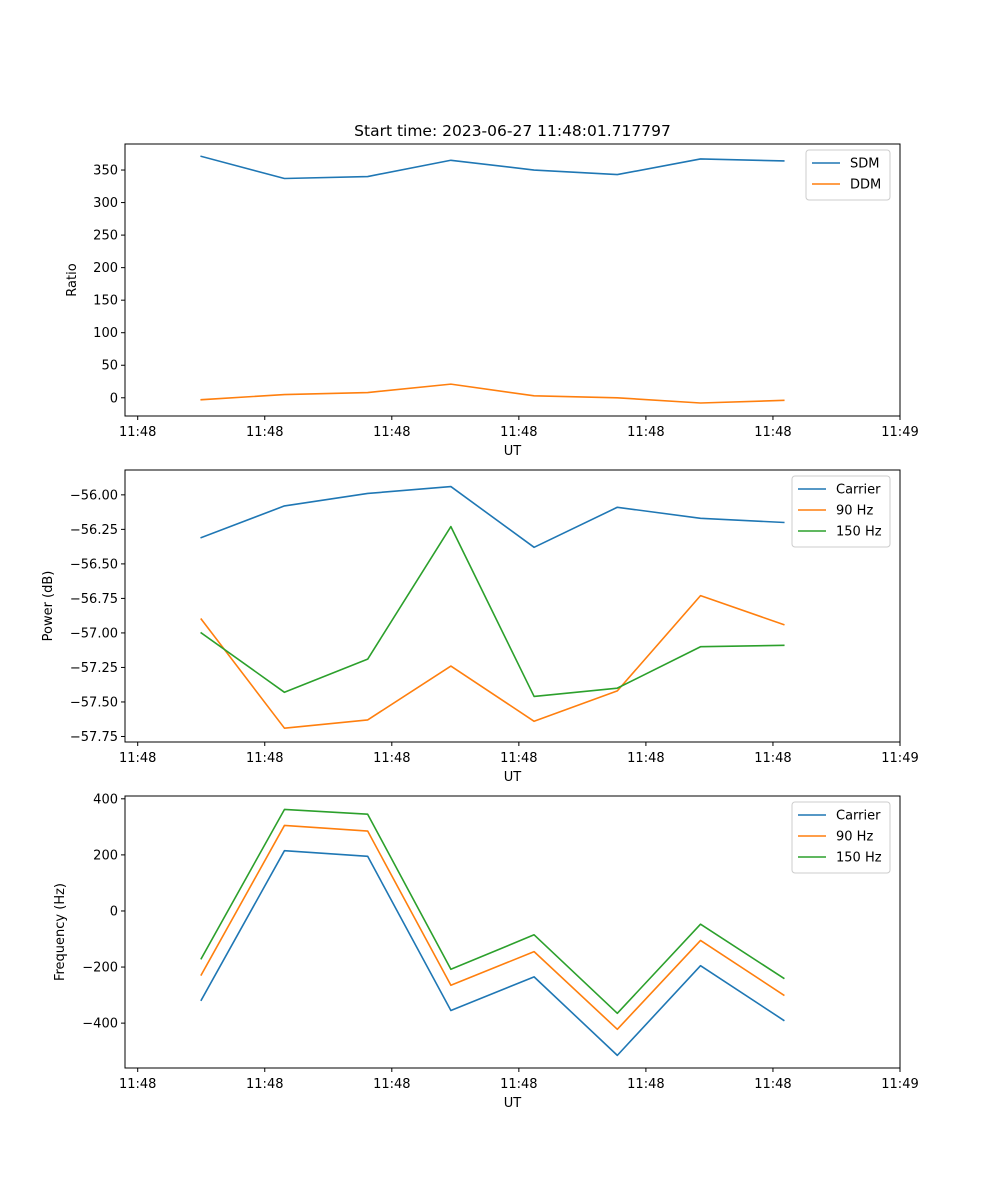 Image resolution: width=1000 pixels, height=1204 pixels. What do you see at coordinates (865, 185) in the screenshot?
I see `legend-label: DDM` at bounding box center [865, 185].